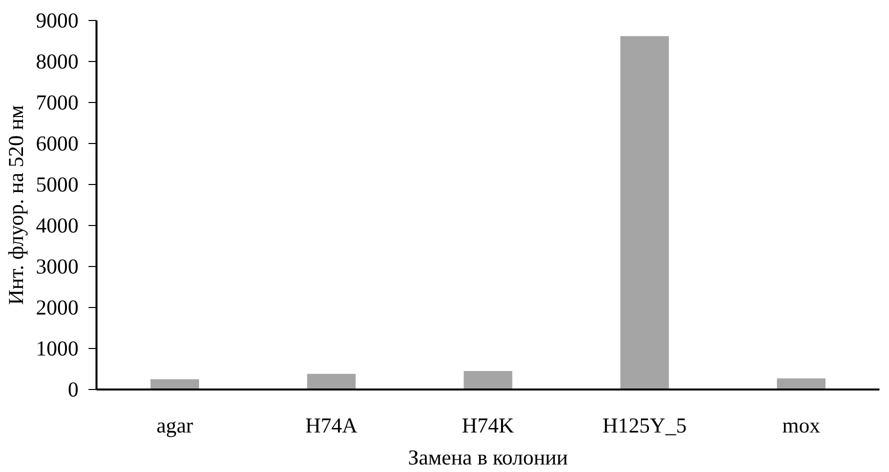 This screenshot has height=472, width=889. I want to click on x-tick-label: agar, so click(175, 426).